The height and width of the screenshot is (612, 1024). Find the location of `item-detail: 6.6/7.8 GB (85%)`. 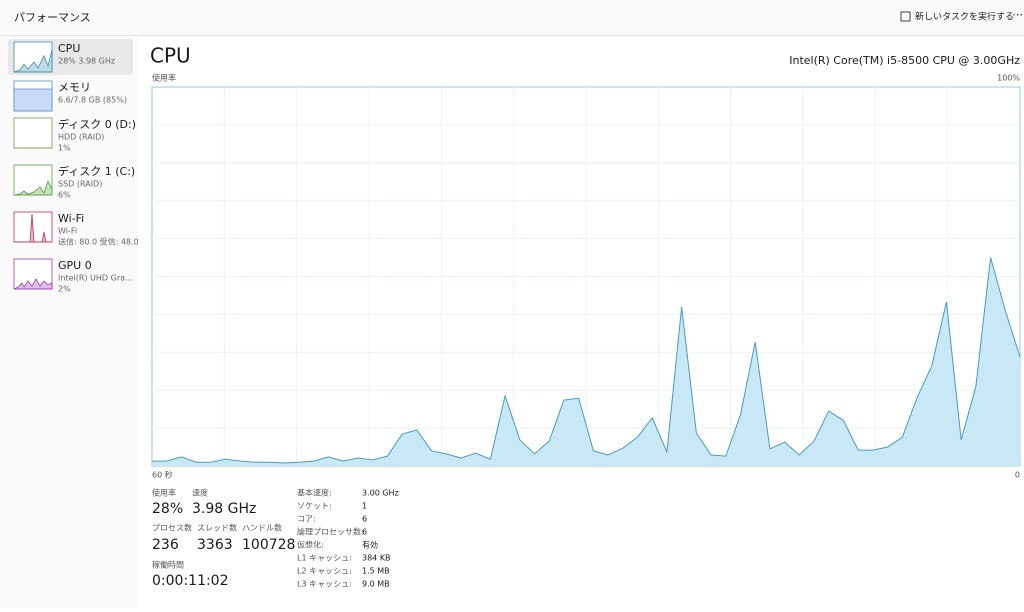

item-detail: 6.6/7.8 GB (85%) is located at coordinates (92, 100).